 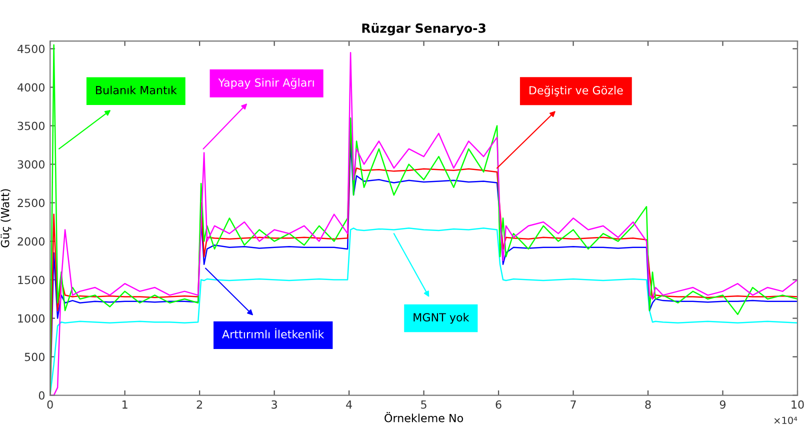 What do you see at coordinates (786, 420) in the screenshot?
I see `text: ×10⁴` at bounding box center [786, 420].